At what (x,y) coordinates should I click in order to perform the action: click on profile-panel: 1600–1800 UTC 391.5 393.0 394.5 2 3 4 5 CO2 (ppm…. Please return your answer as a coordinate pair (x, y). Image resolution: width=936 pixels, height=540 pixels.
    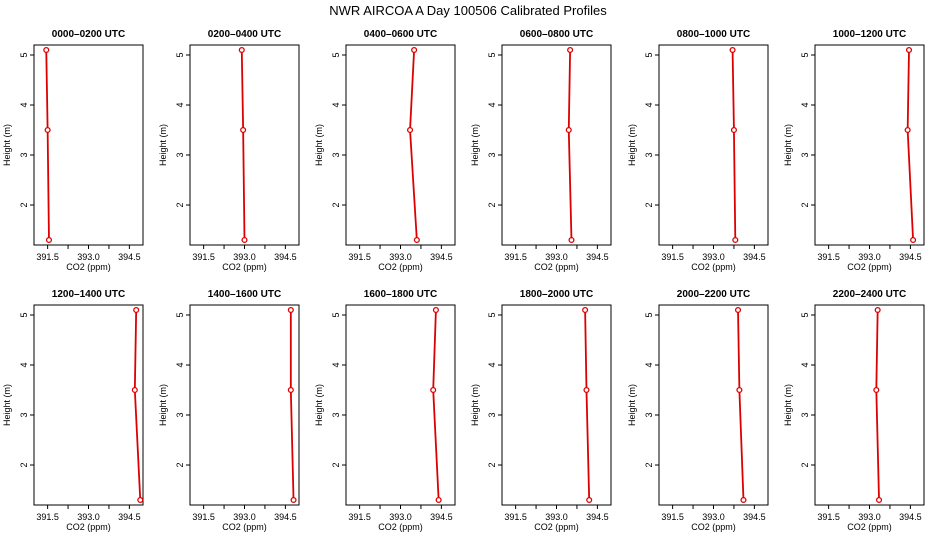
    Looking at the image, I should click on (385, 410).